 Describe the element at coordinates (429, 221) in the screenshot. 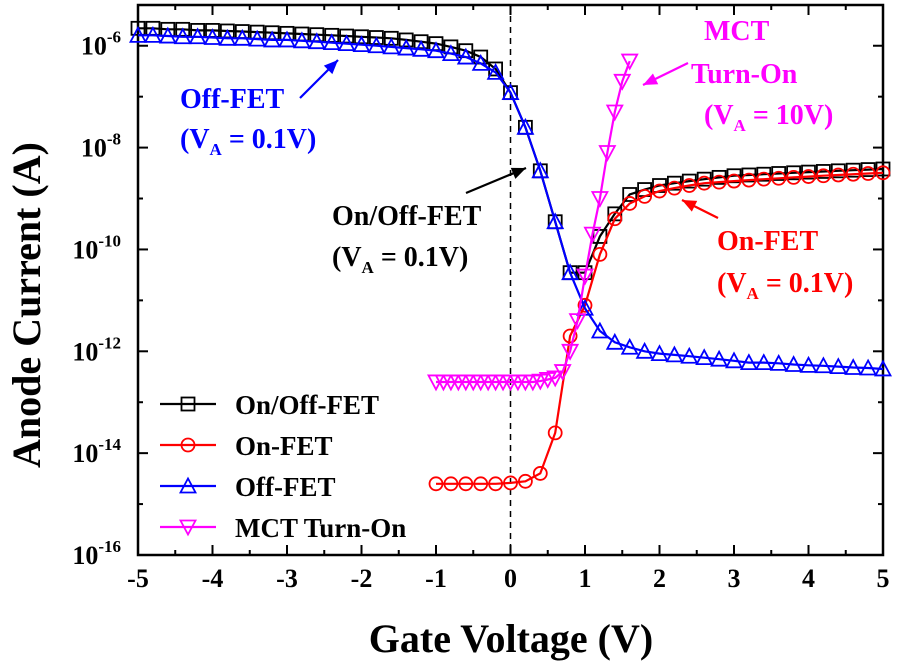

I see `annotation-on-off-fet: On/Off-FET (VA = 0.1V)` at that location.